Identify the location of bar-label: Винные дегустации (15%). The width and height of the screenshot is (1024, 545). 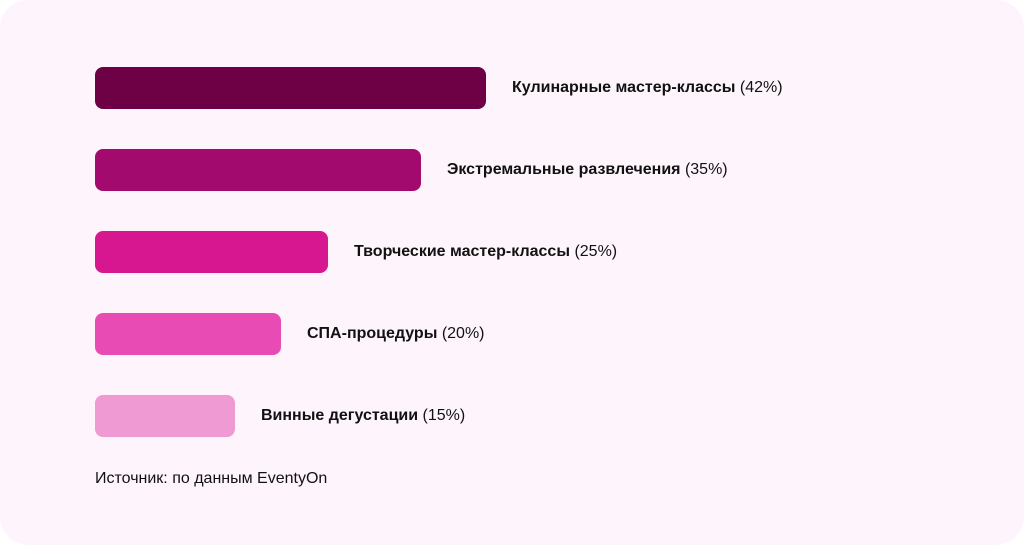
(363, 416).